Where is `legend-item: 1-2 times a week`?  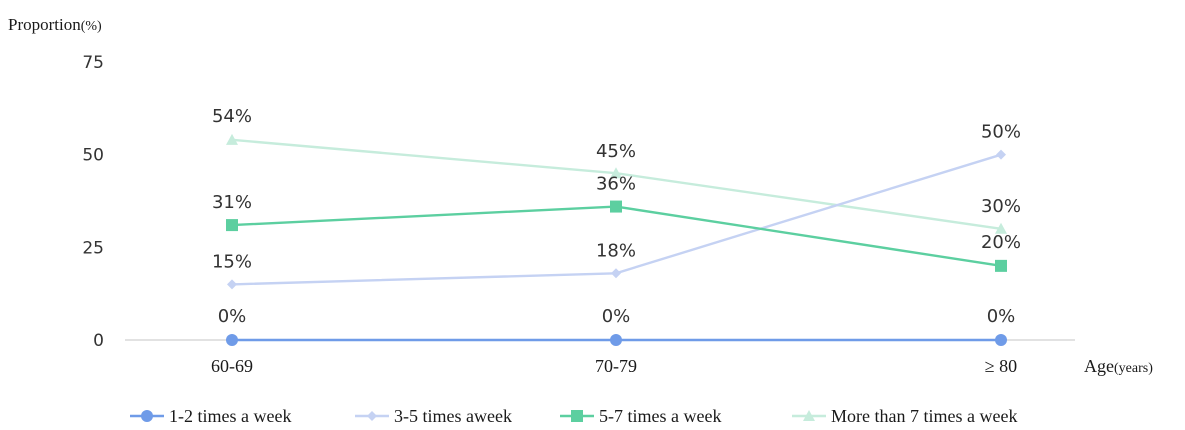 legend-item: 1-2 times a week is located at coordinates (210, 416).